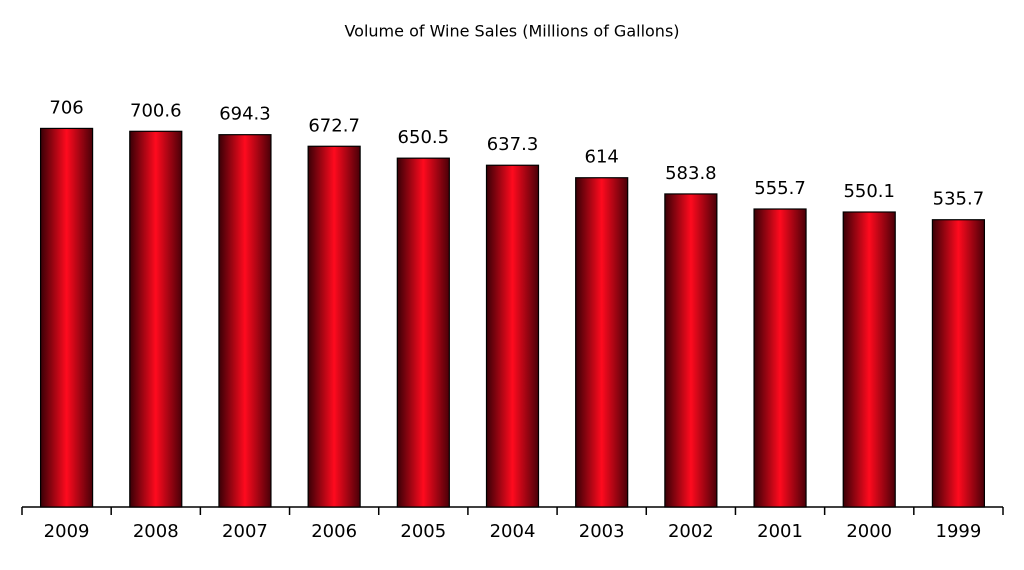 The image size is (1024, 570). Describe the element at coordinates (780, 188) in the screenshot. I see `data-label: 555.7` at that location.